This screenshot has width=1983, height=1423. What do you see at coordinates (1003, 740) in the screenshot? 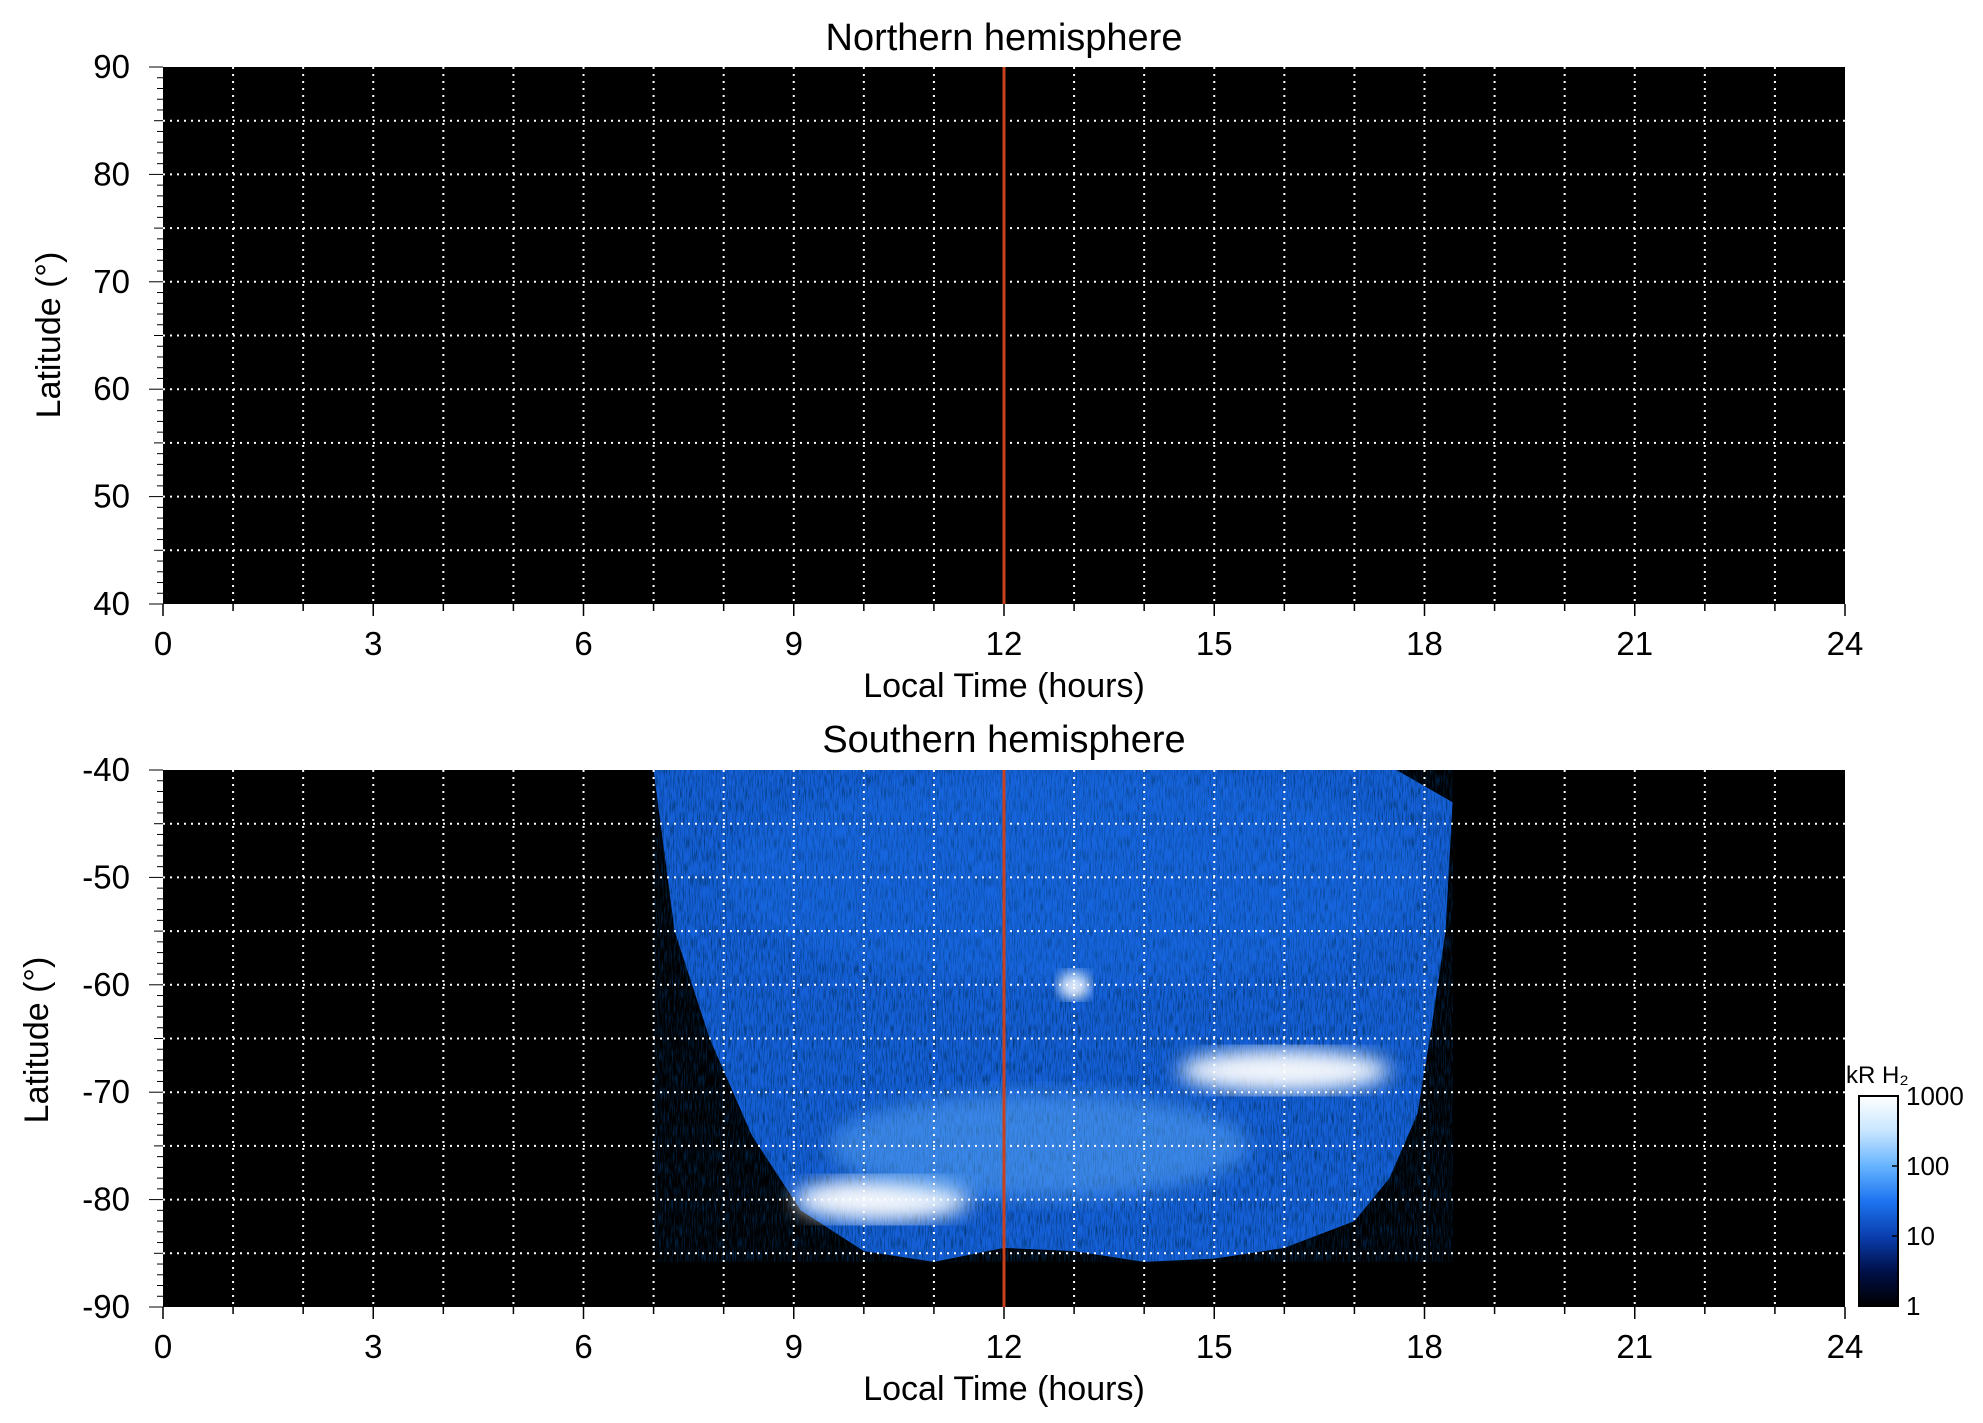
I see `south-panel-title: Southern hemisphere` at bounding box center [1003, 740].